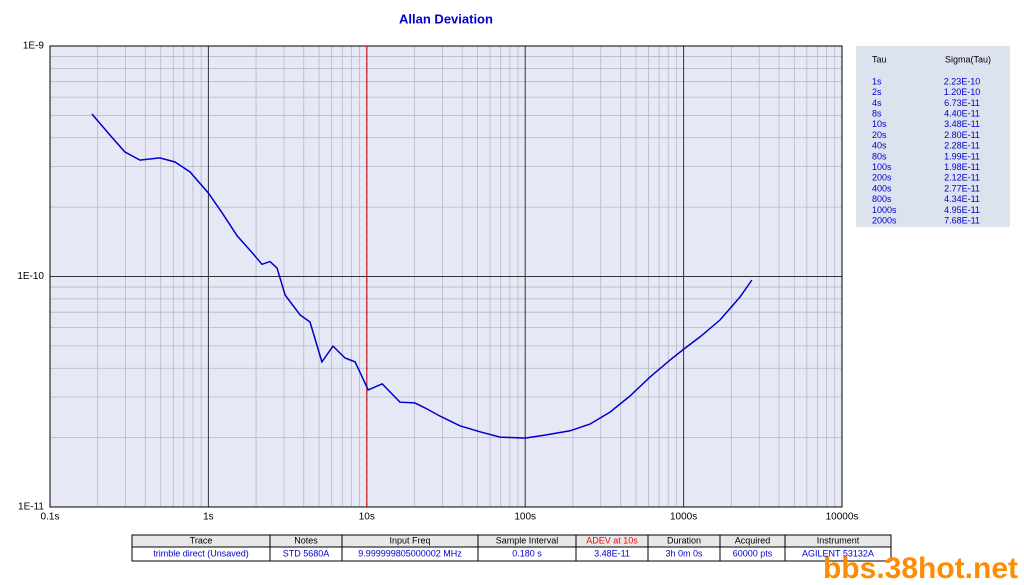 The width and height of the screenshot is (1024, 585). I want to click on x-tick-label: 1000s, so click(683, 517).